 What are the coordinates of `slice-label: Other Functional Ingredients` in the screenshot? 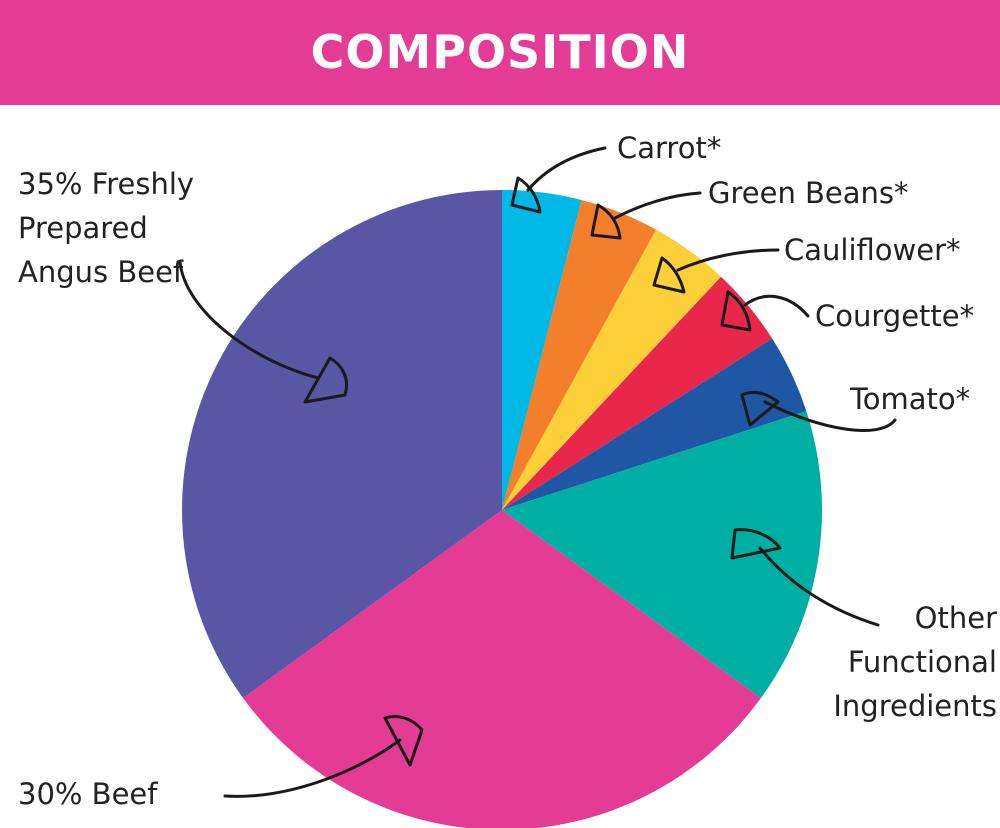 It's located at (915, 662).